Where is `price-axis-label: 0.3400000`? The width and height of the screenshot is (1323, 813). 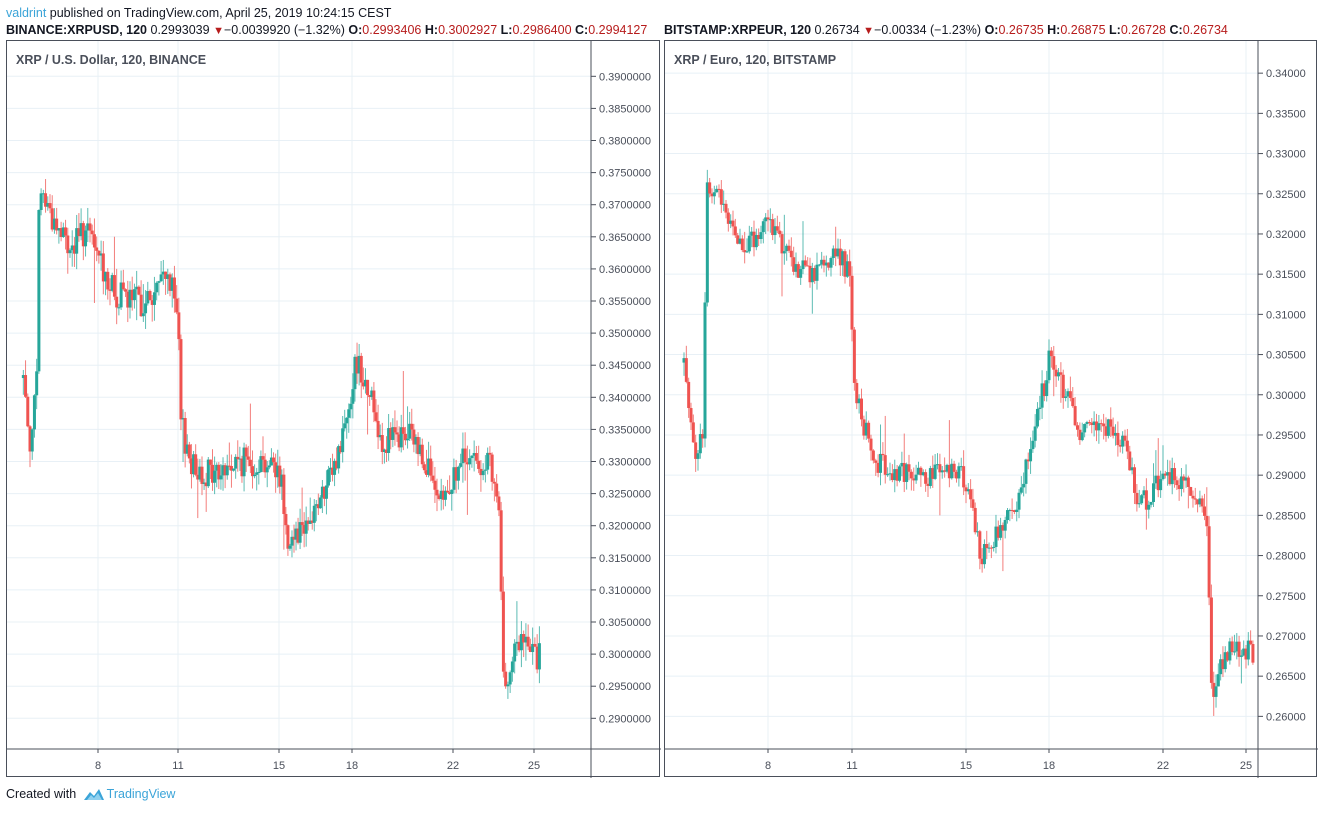 price-axis-label: 0.3400000 is located at coordinates (625, 398).